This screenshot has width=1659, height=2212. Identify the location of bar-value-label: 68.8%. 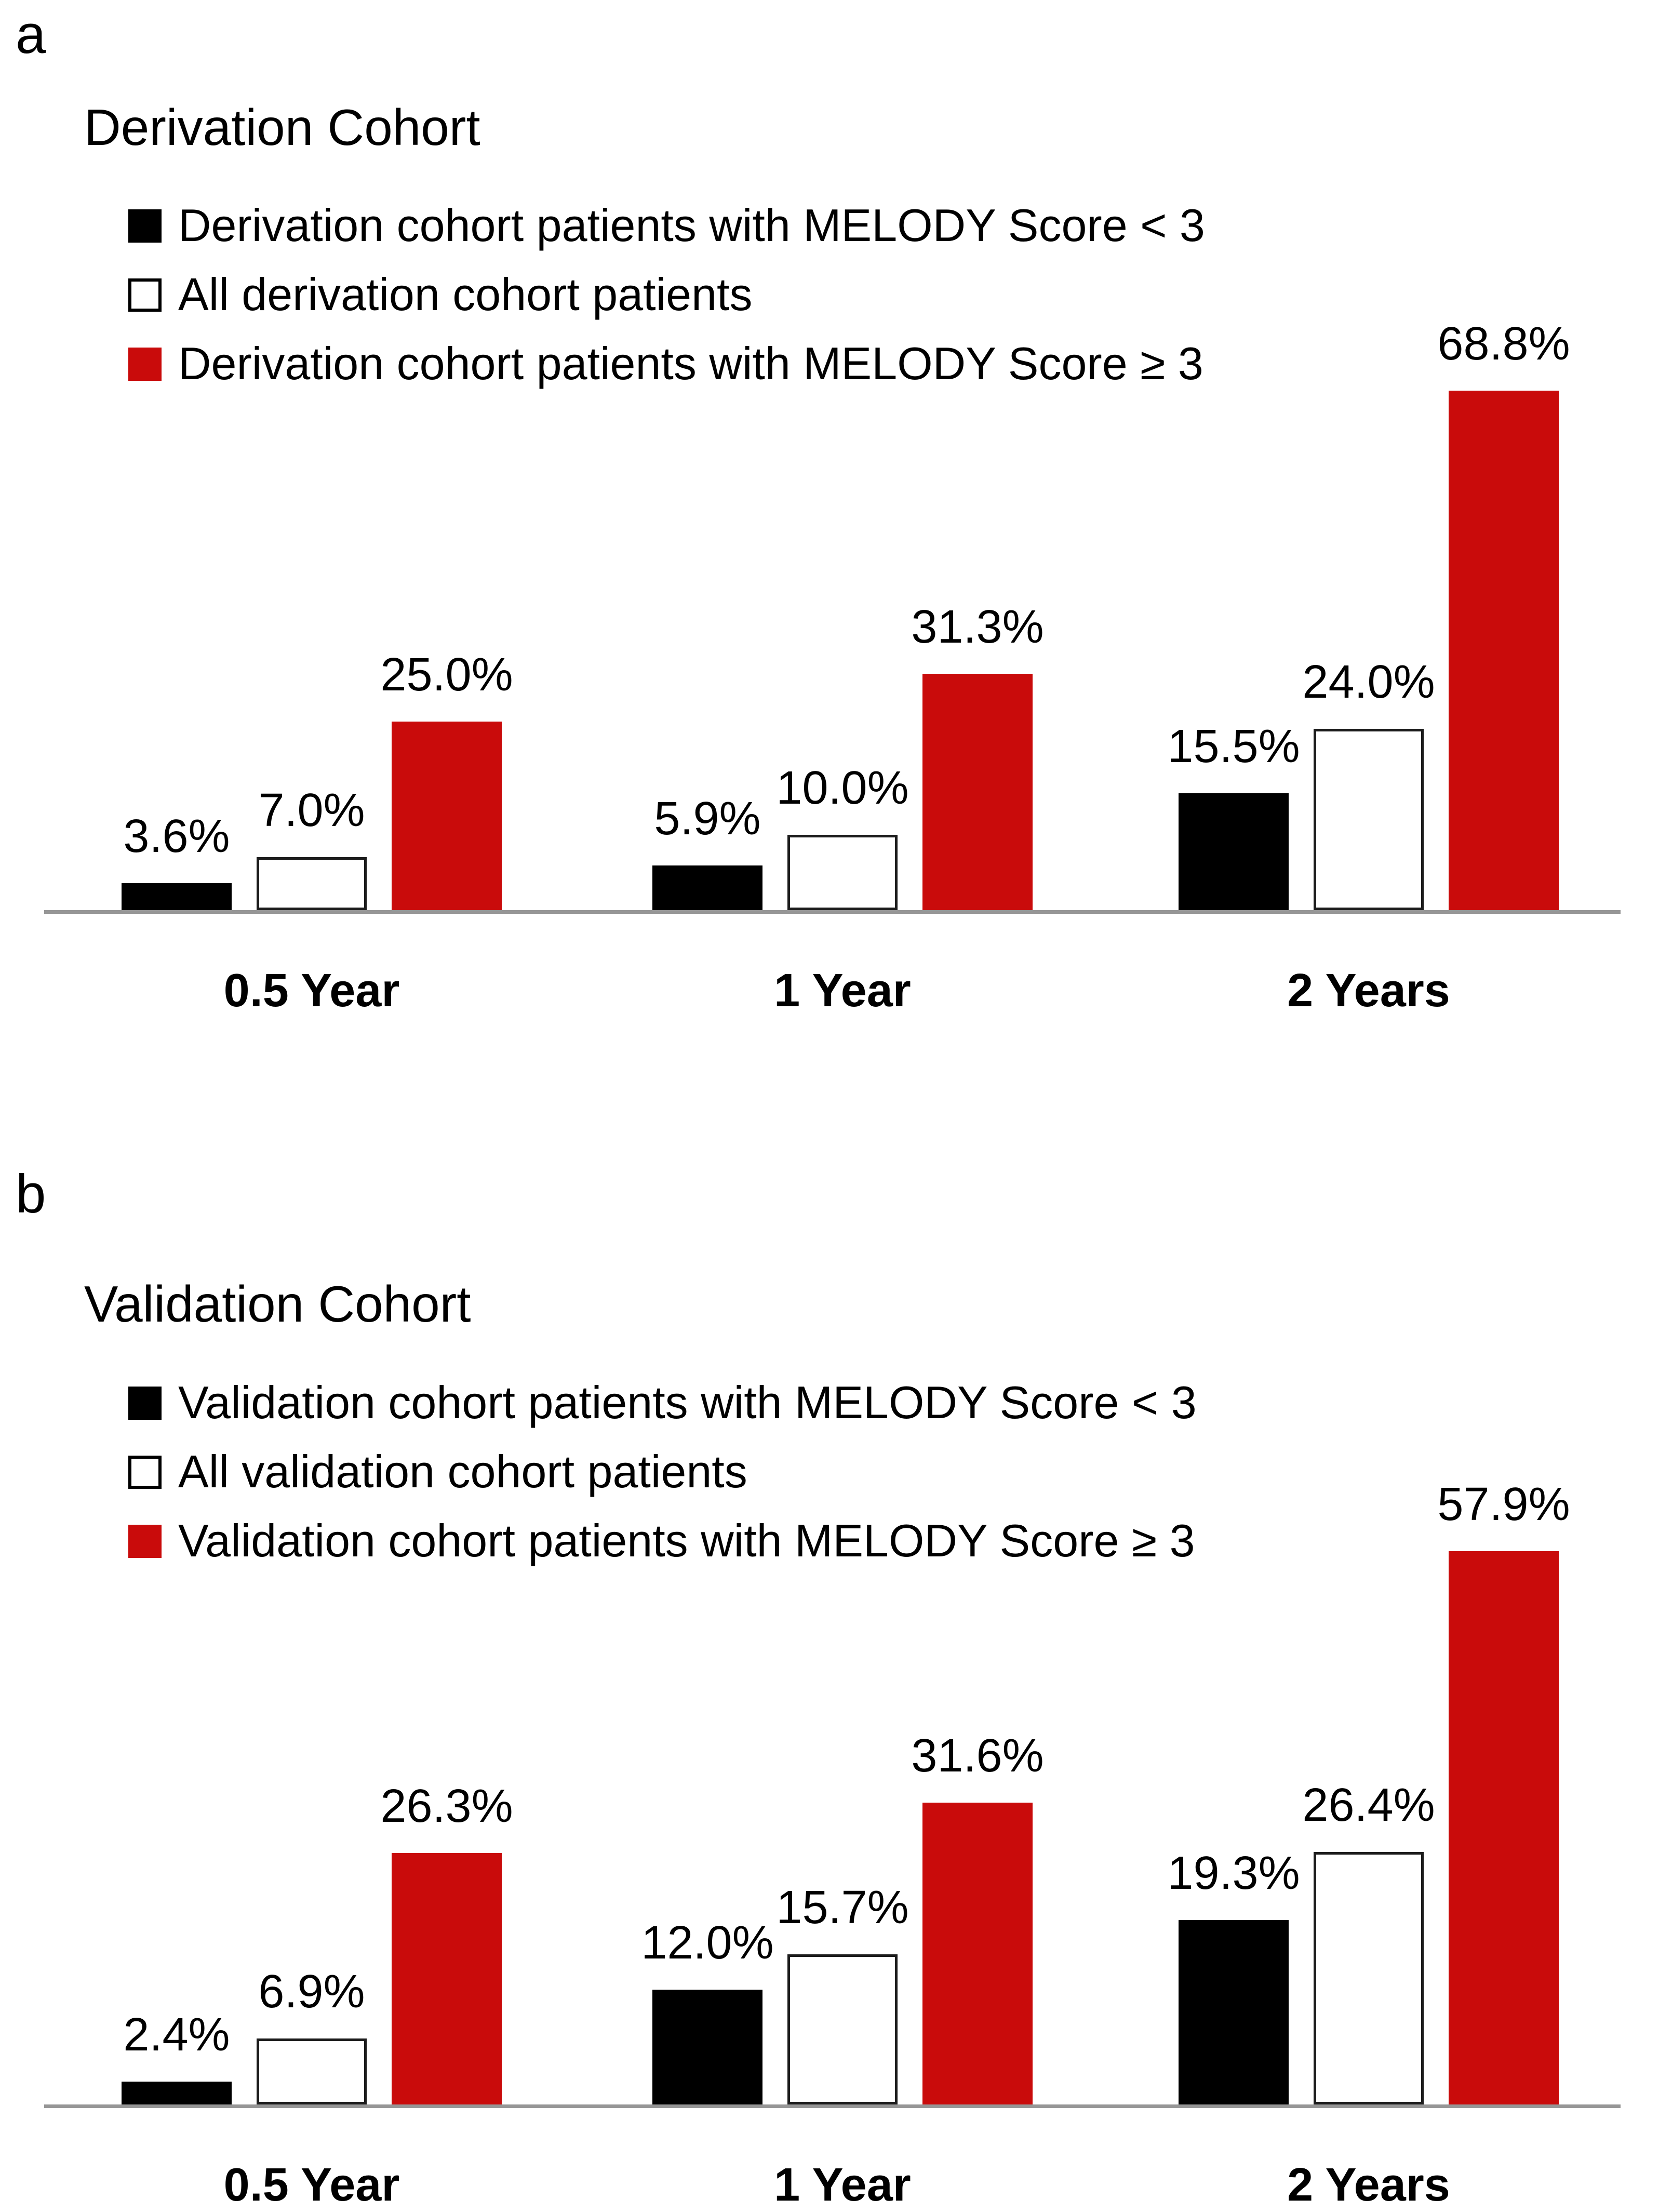
(1503, 344).